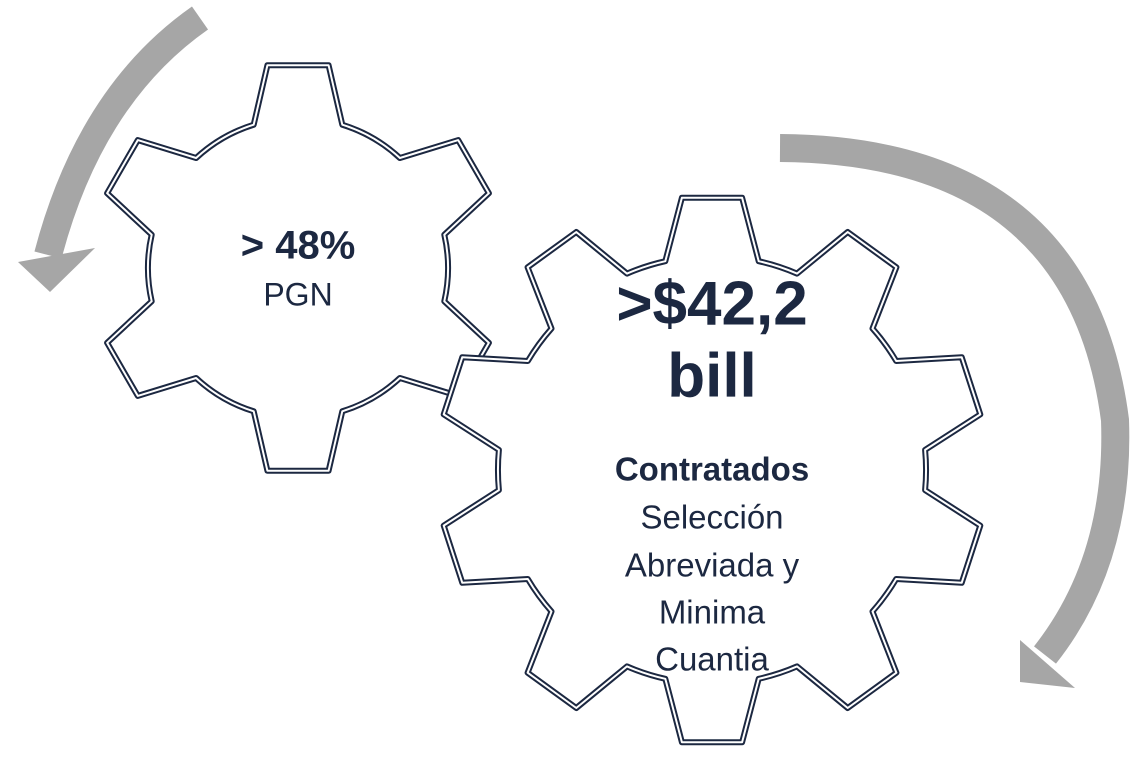 The width and height of the screenshot is (1130, 765). What do you see at coordinates (712, 612) in the screenshot?
I see `big-gear-line: Minima` at bounding box center [712, 612].